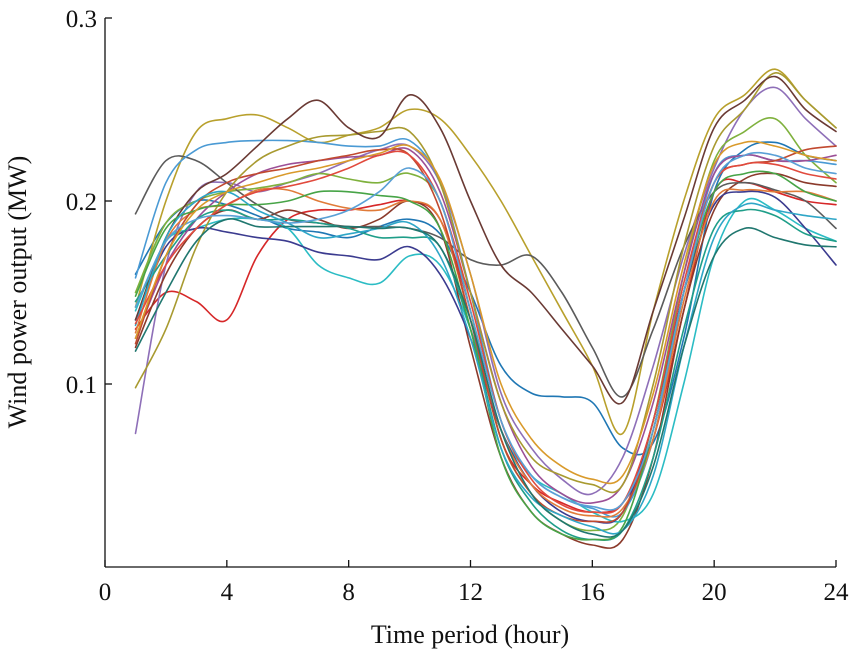 The image size is (855, 657). Describe the element at coordinates (348, 592) in the screenshot. I see `x-tick-label: 8` at that location.